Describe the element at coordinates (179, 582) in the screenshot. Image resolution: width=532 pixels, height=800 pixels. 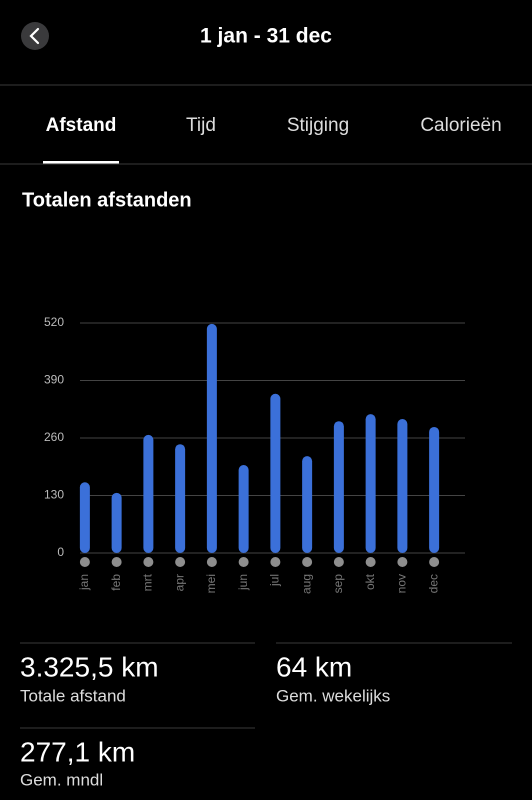
I see `x-tick-label: apr` at that location.